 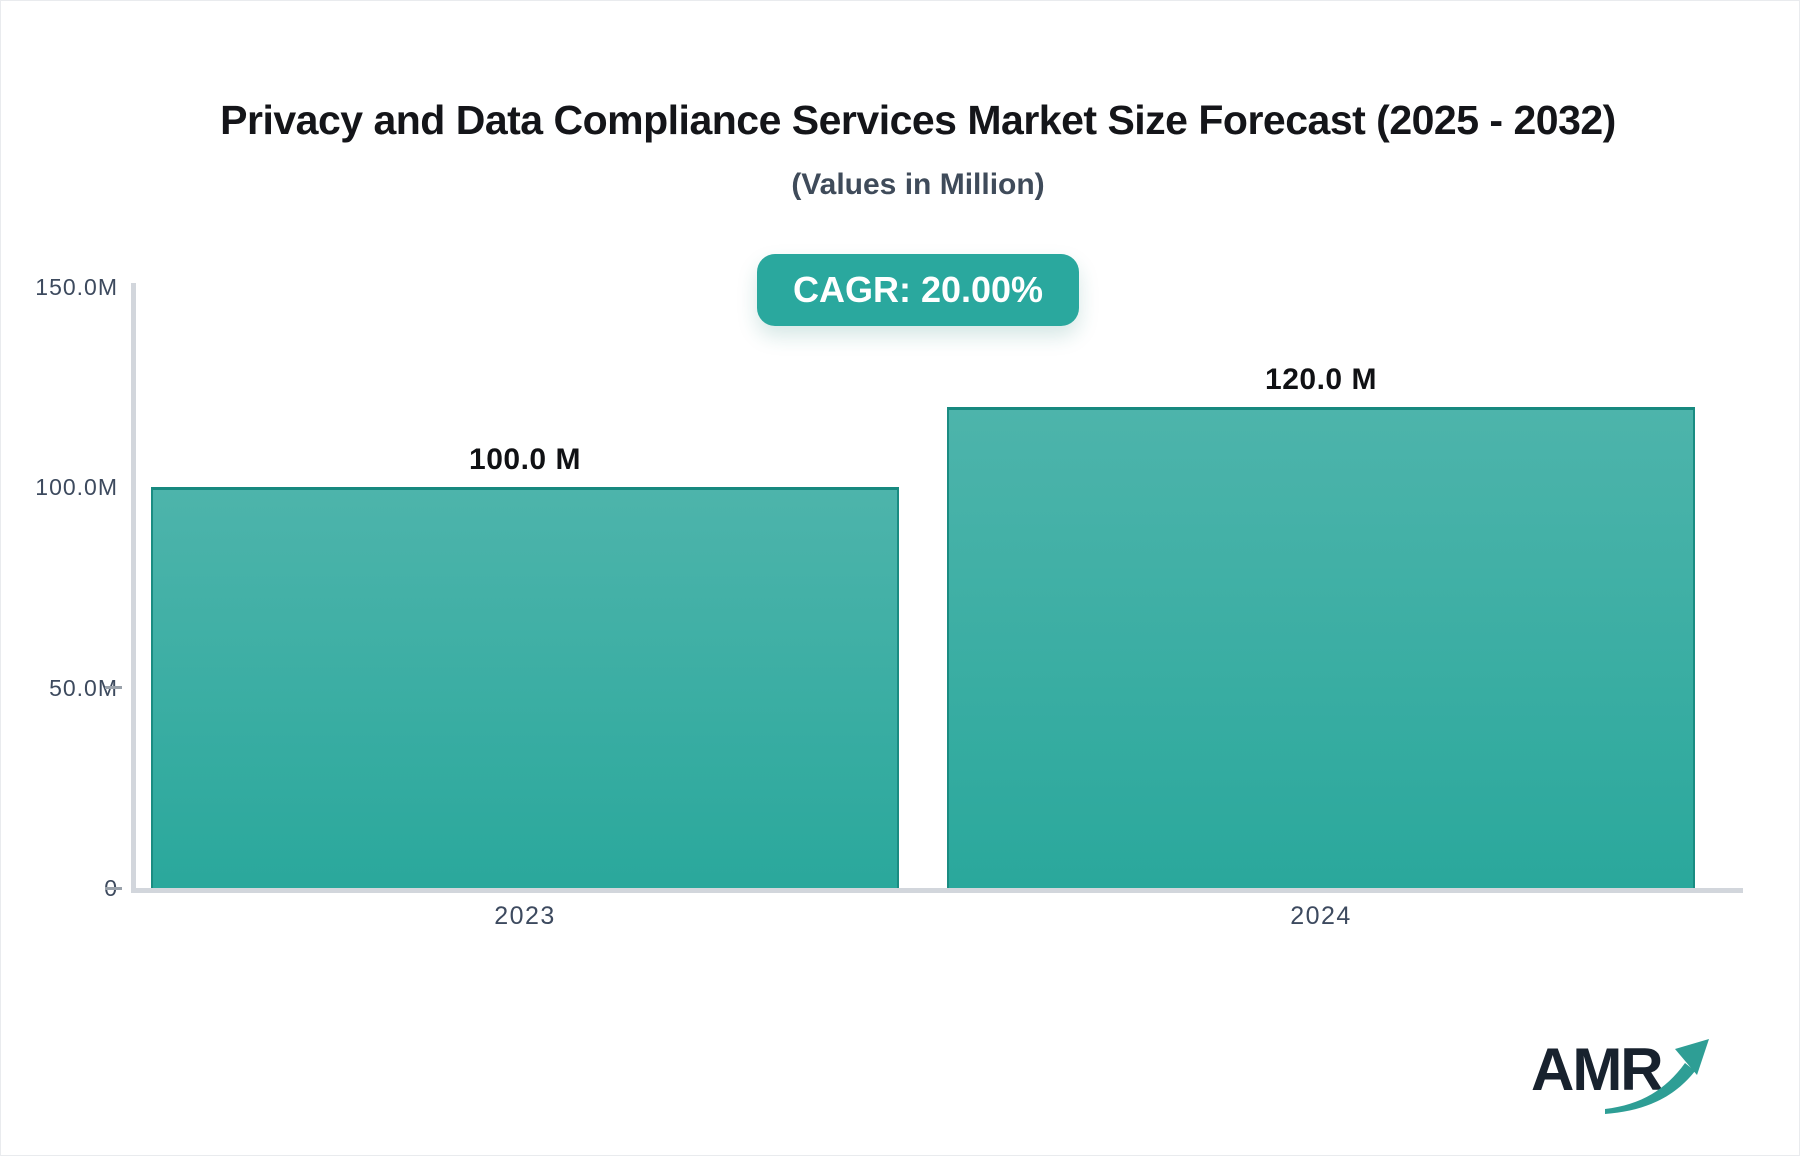 What do you see at coordinates (937, 890) in the screenshot?
I see `x-axis-line` at bounding box center [937, 890].